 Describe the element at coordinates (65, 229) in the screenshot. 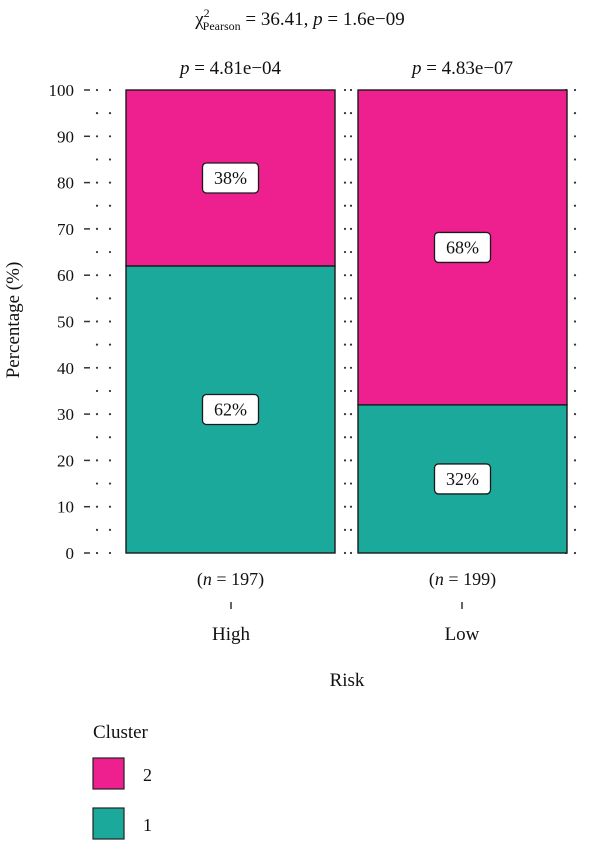

I see `y-tick-label: 70` at that location.